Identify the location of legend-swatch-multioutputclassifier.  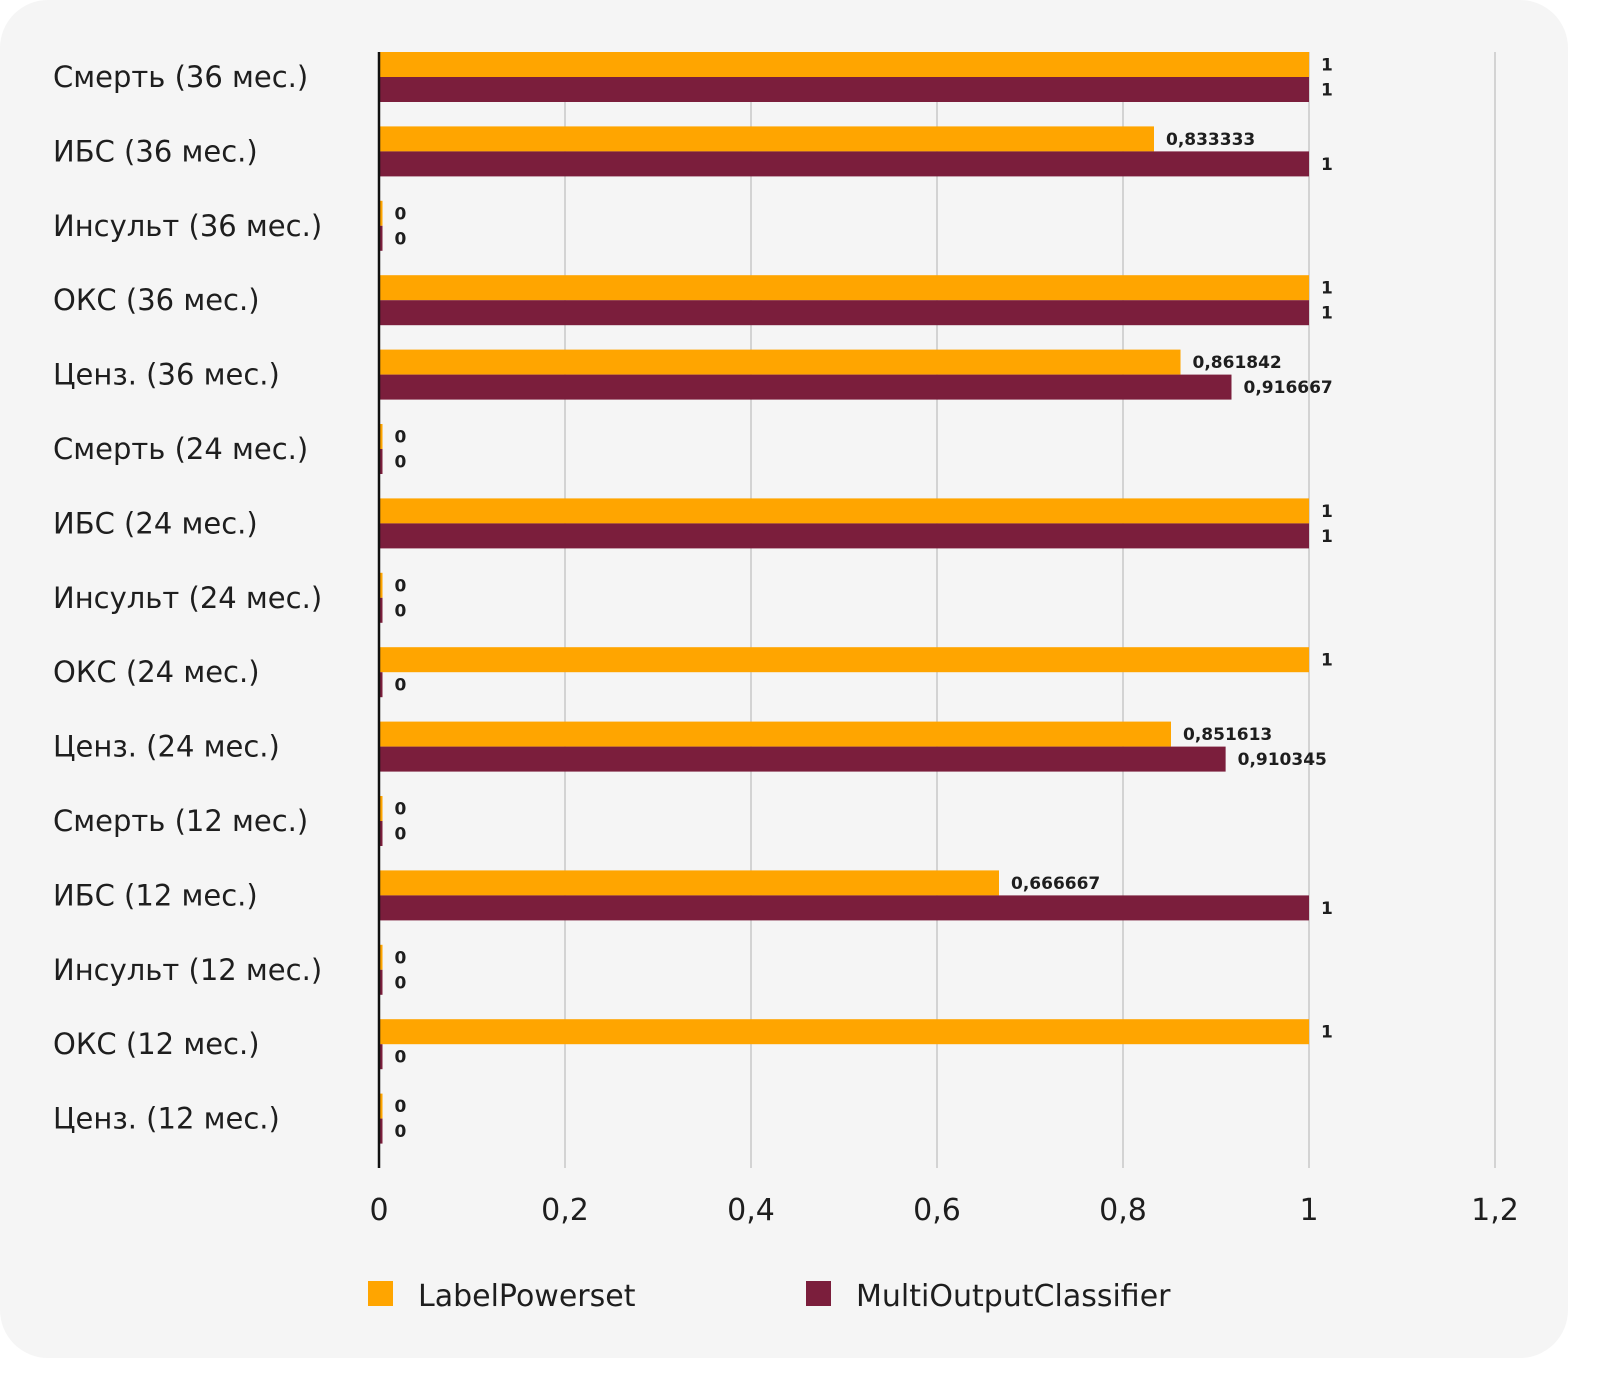
(818, 1293).